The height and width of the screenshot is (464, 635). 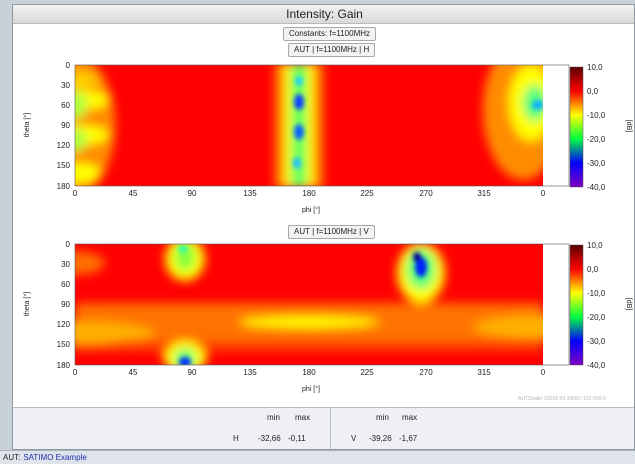 What do you see at coordinates (309, 380) in the screenshot?
I see `x-axis-v: 0 45 90 135 180 225 270 315 0 phi [°]` at bounding box center [309, 380].